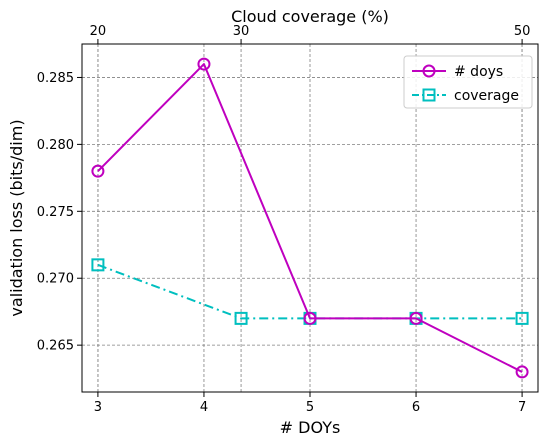 The height and width of the screenshot is (441, 550). Describe the element at coordinates (310, 407) in the screenshot. I see `x-tick-label: 5` at that location.